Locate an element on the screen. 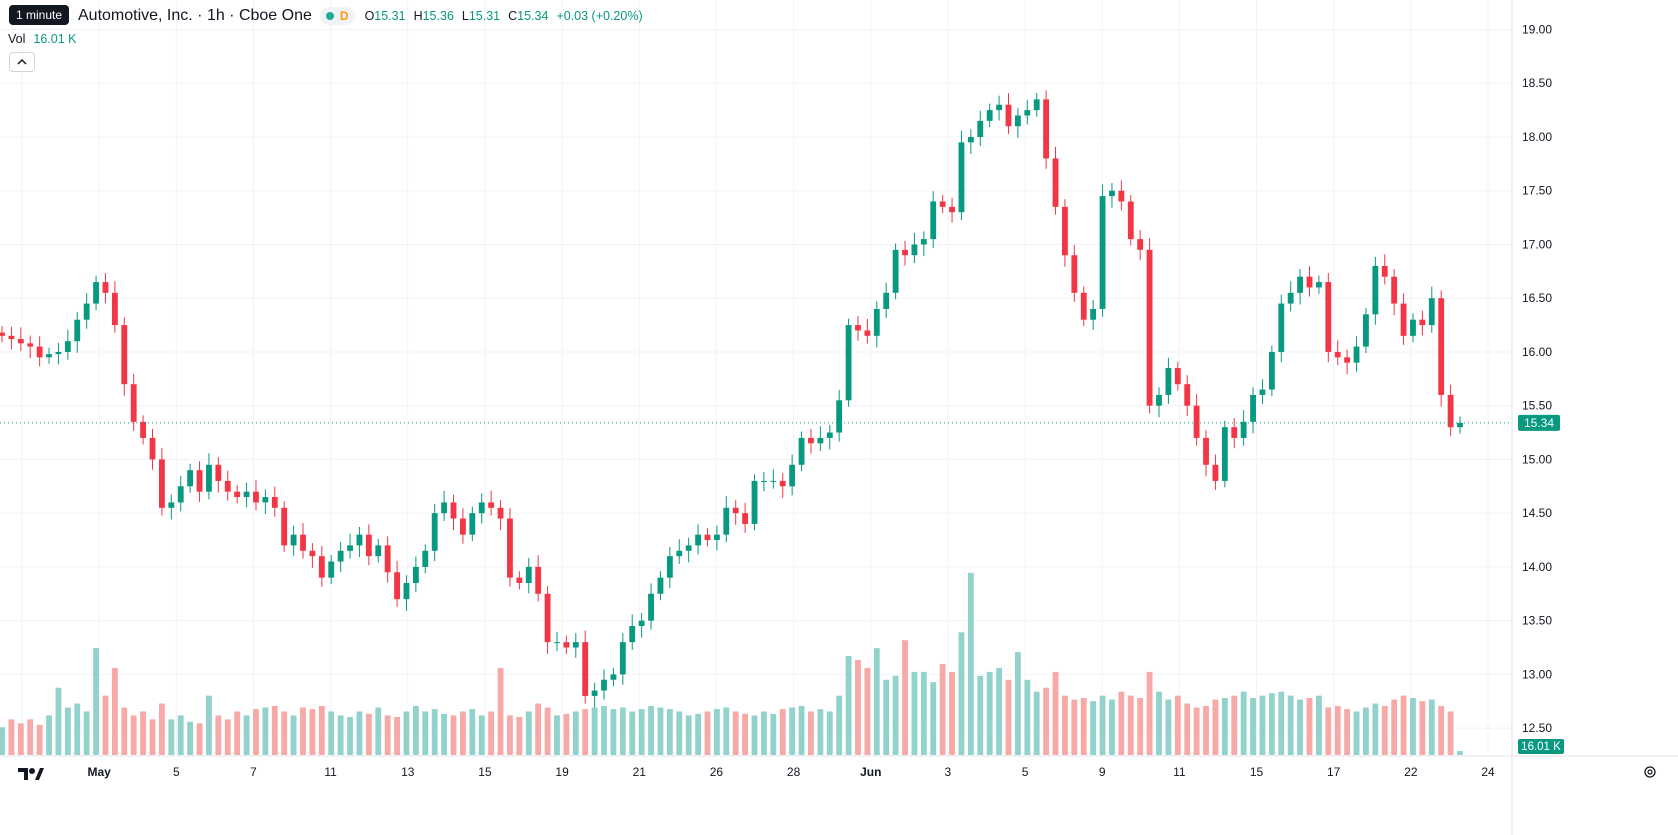  time-tick-label: 19 is located at coordinates (562, 772).